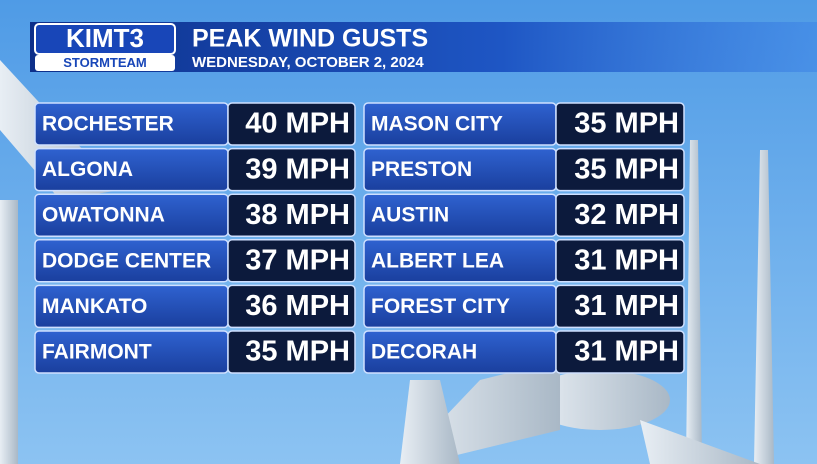 This screenshot has height=464, width=817. I want to click on logo-sub-box, so click(105, 63).